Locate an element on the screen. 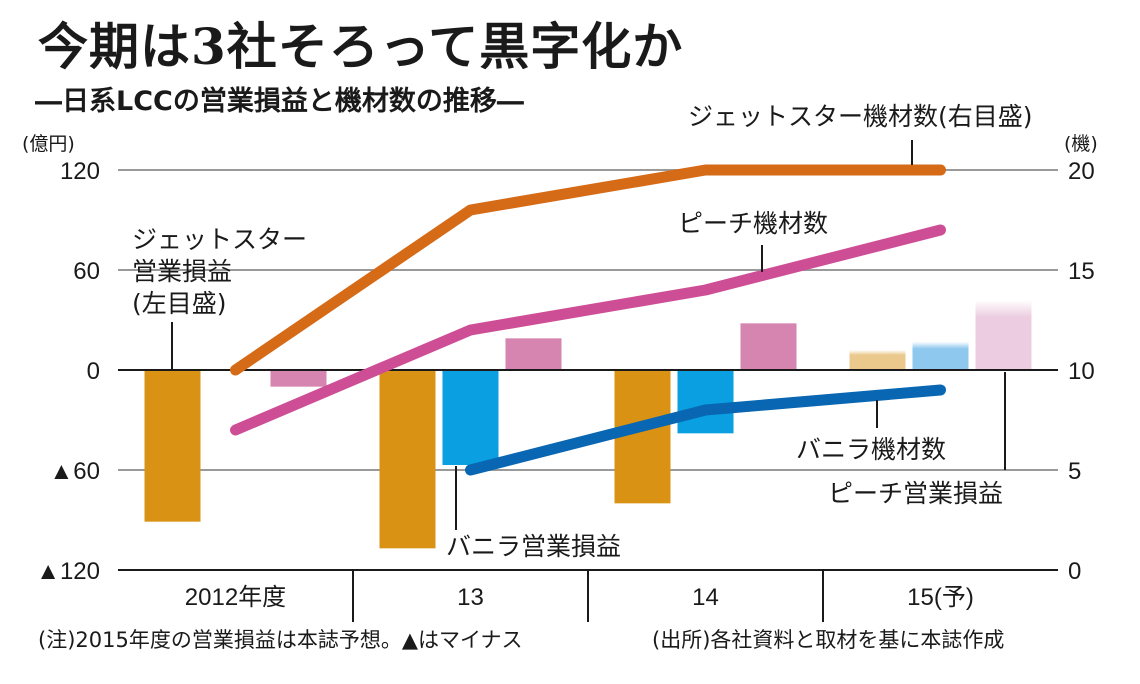 Image resolution: width=1140 pixels, height=684 pixels. left-tick-label: ▲120 is located at coordinates (68, 571).